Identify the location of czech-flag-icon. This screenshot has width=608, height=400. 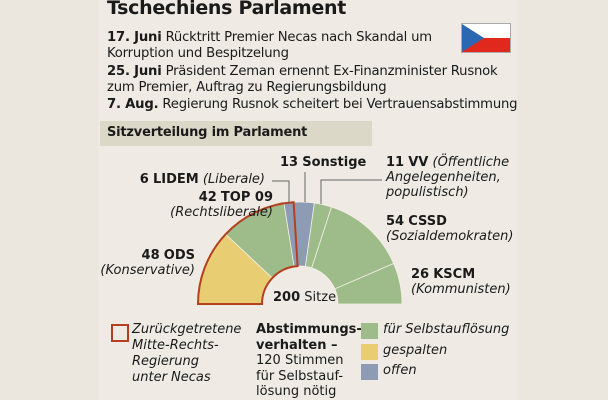
(486, 38).